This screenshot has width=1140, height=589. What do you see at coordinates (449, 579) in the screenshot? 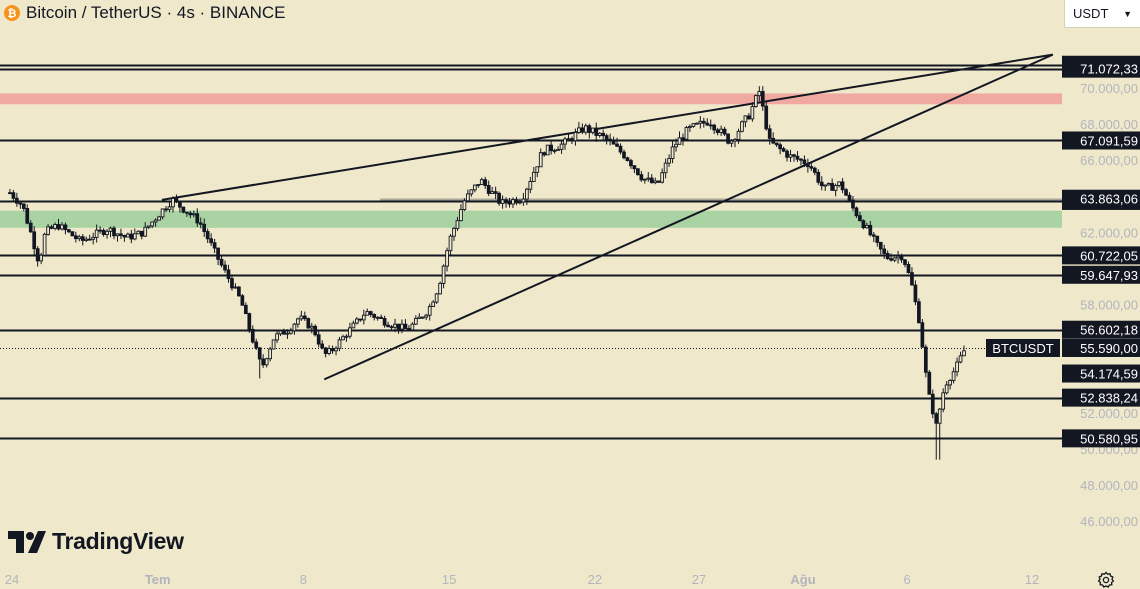
I see `time-tick-label: 15` at bounding box center [449, 579].